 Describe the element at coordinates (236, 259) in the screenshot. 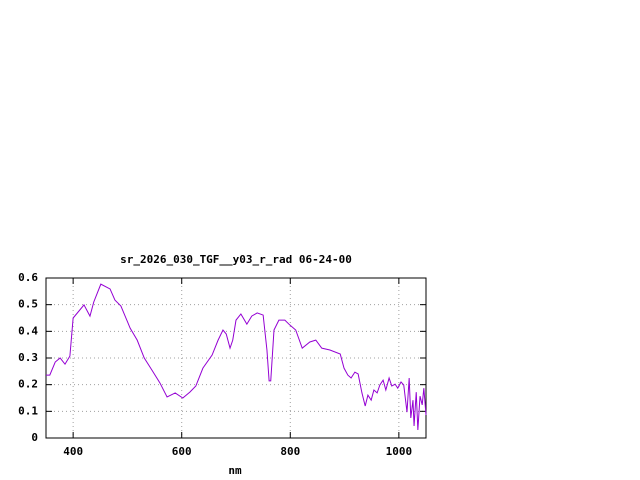

I see `chart-title: sr_2026_030_TGF__y03_r_rad 06-24-00` at that location.